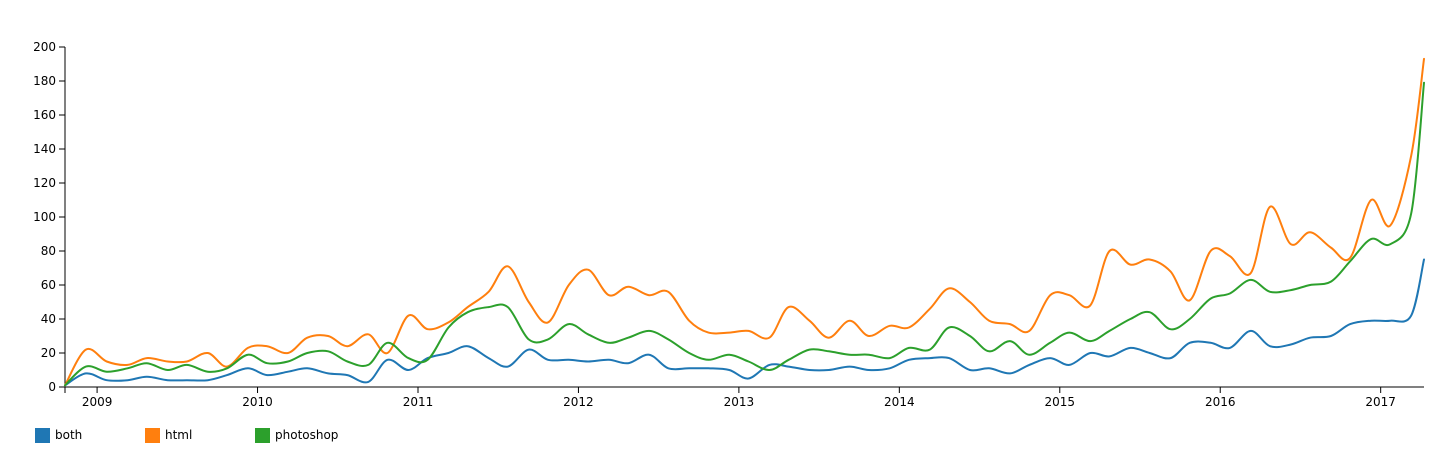 This screenshot has height=469, width=1449. What do you see at coordinates (48, 353) in the screenshot?
I see `y-tick-label: 20` at bounding box center [48, 353].